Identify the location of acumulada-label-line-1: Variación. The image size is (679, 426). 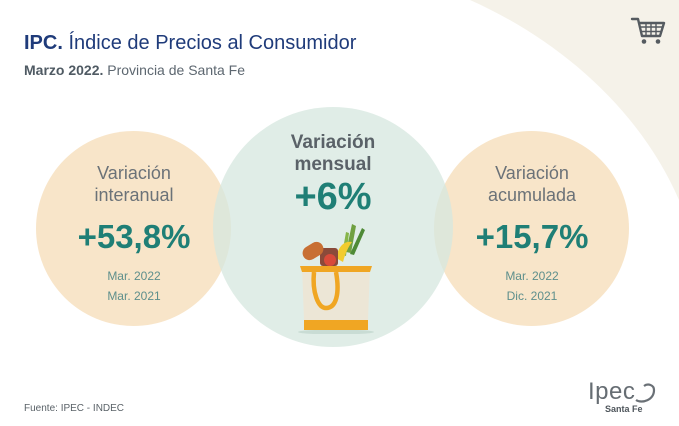
(532, 173).